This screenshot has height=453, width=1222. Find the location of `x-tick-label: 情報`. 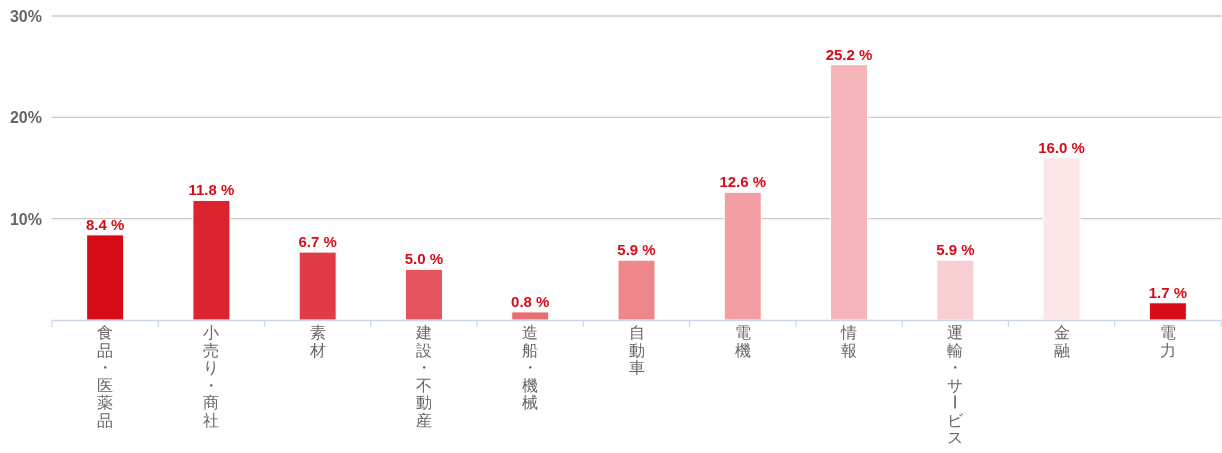

x-tick-label: 情報 is located at coordinates (849, 341).